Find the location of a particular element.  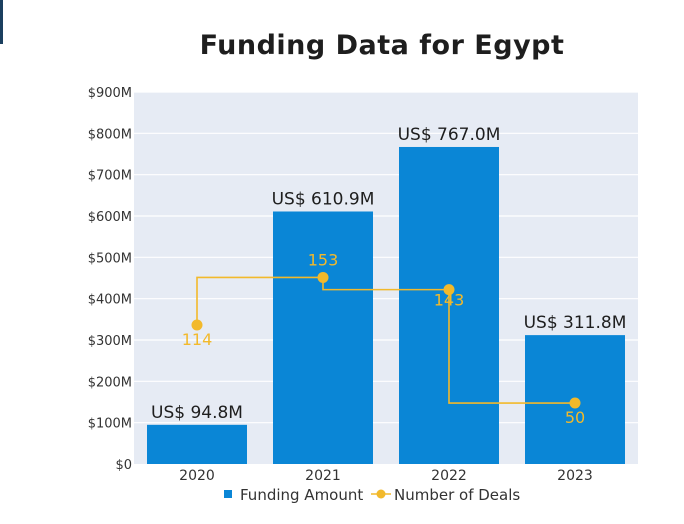

x-tick-2020: 2020 is located at coordinates (197, 476).